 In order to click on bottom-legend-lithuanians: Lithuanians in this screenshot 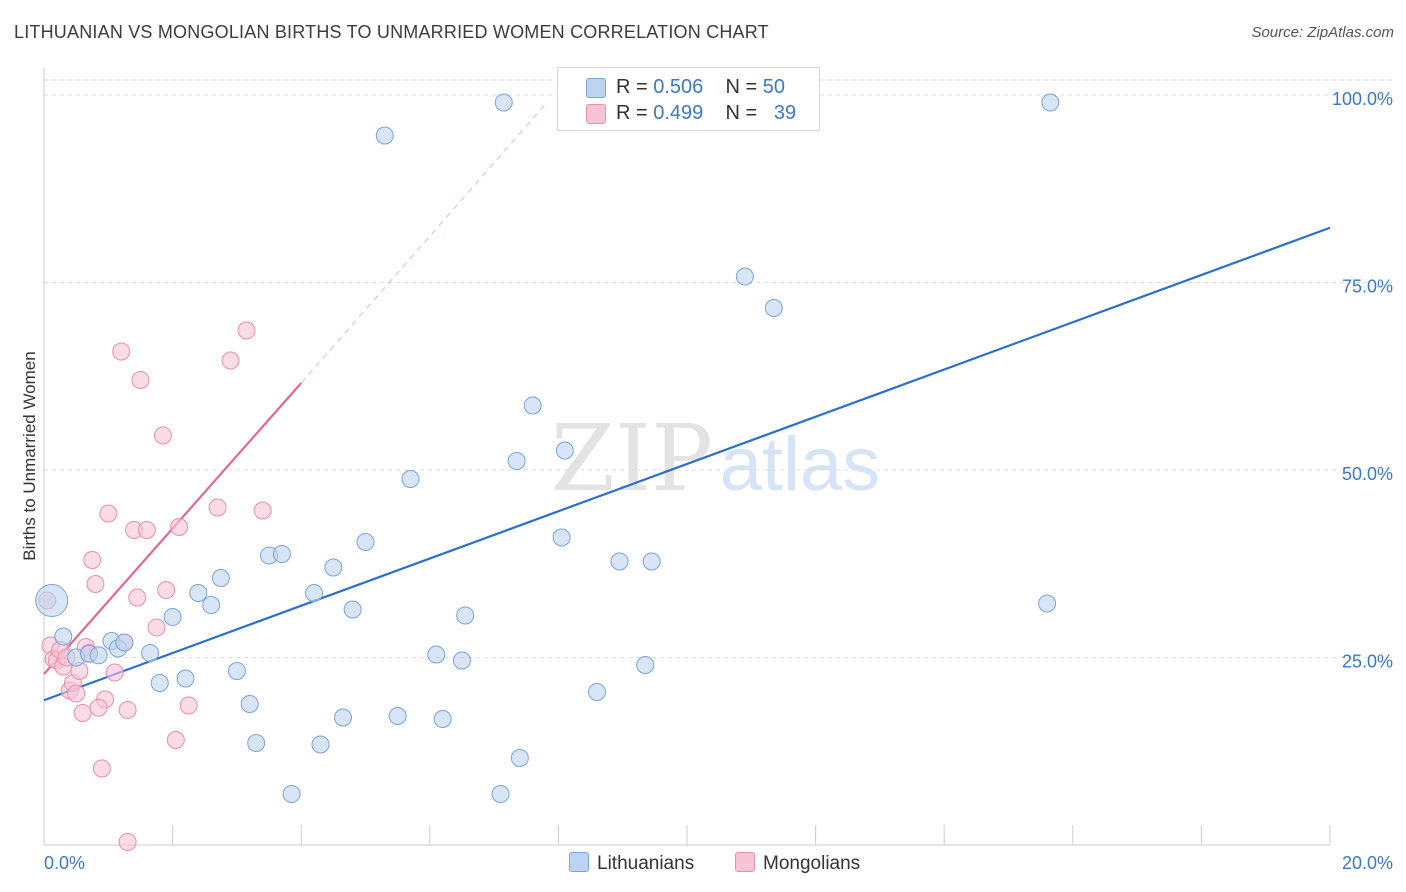, I will do `click(631, 863)`.